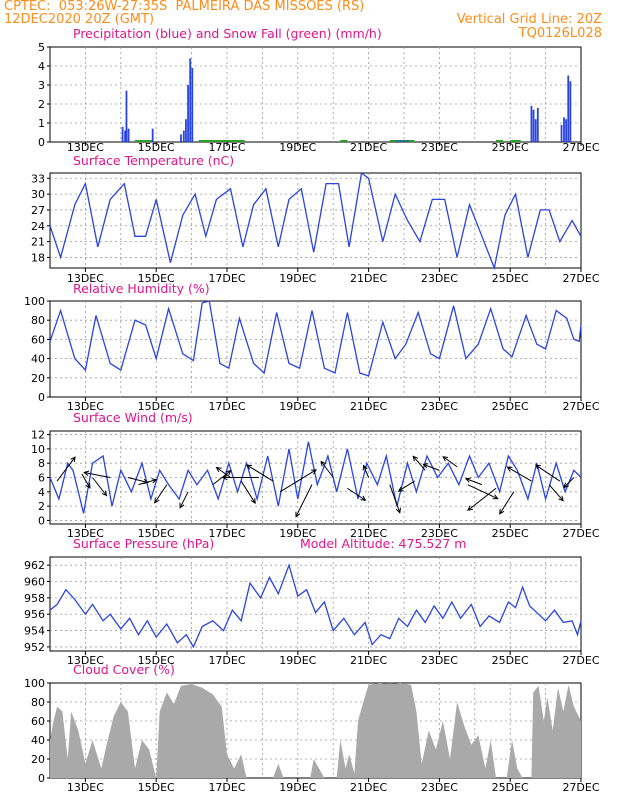 The image size is (618, 800). I want to click on cloud-ytick-label: 100, so click(34, 683).